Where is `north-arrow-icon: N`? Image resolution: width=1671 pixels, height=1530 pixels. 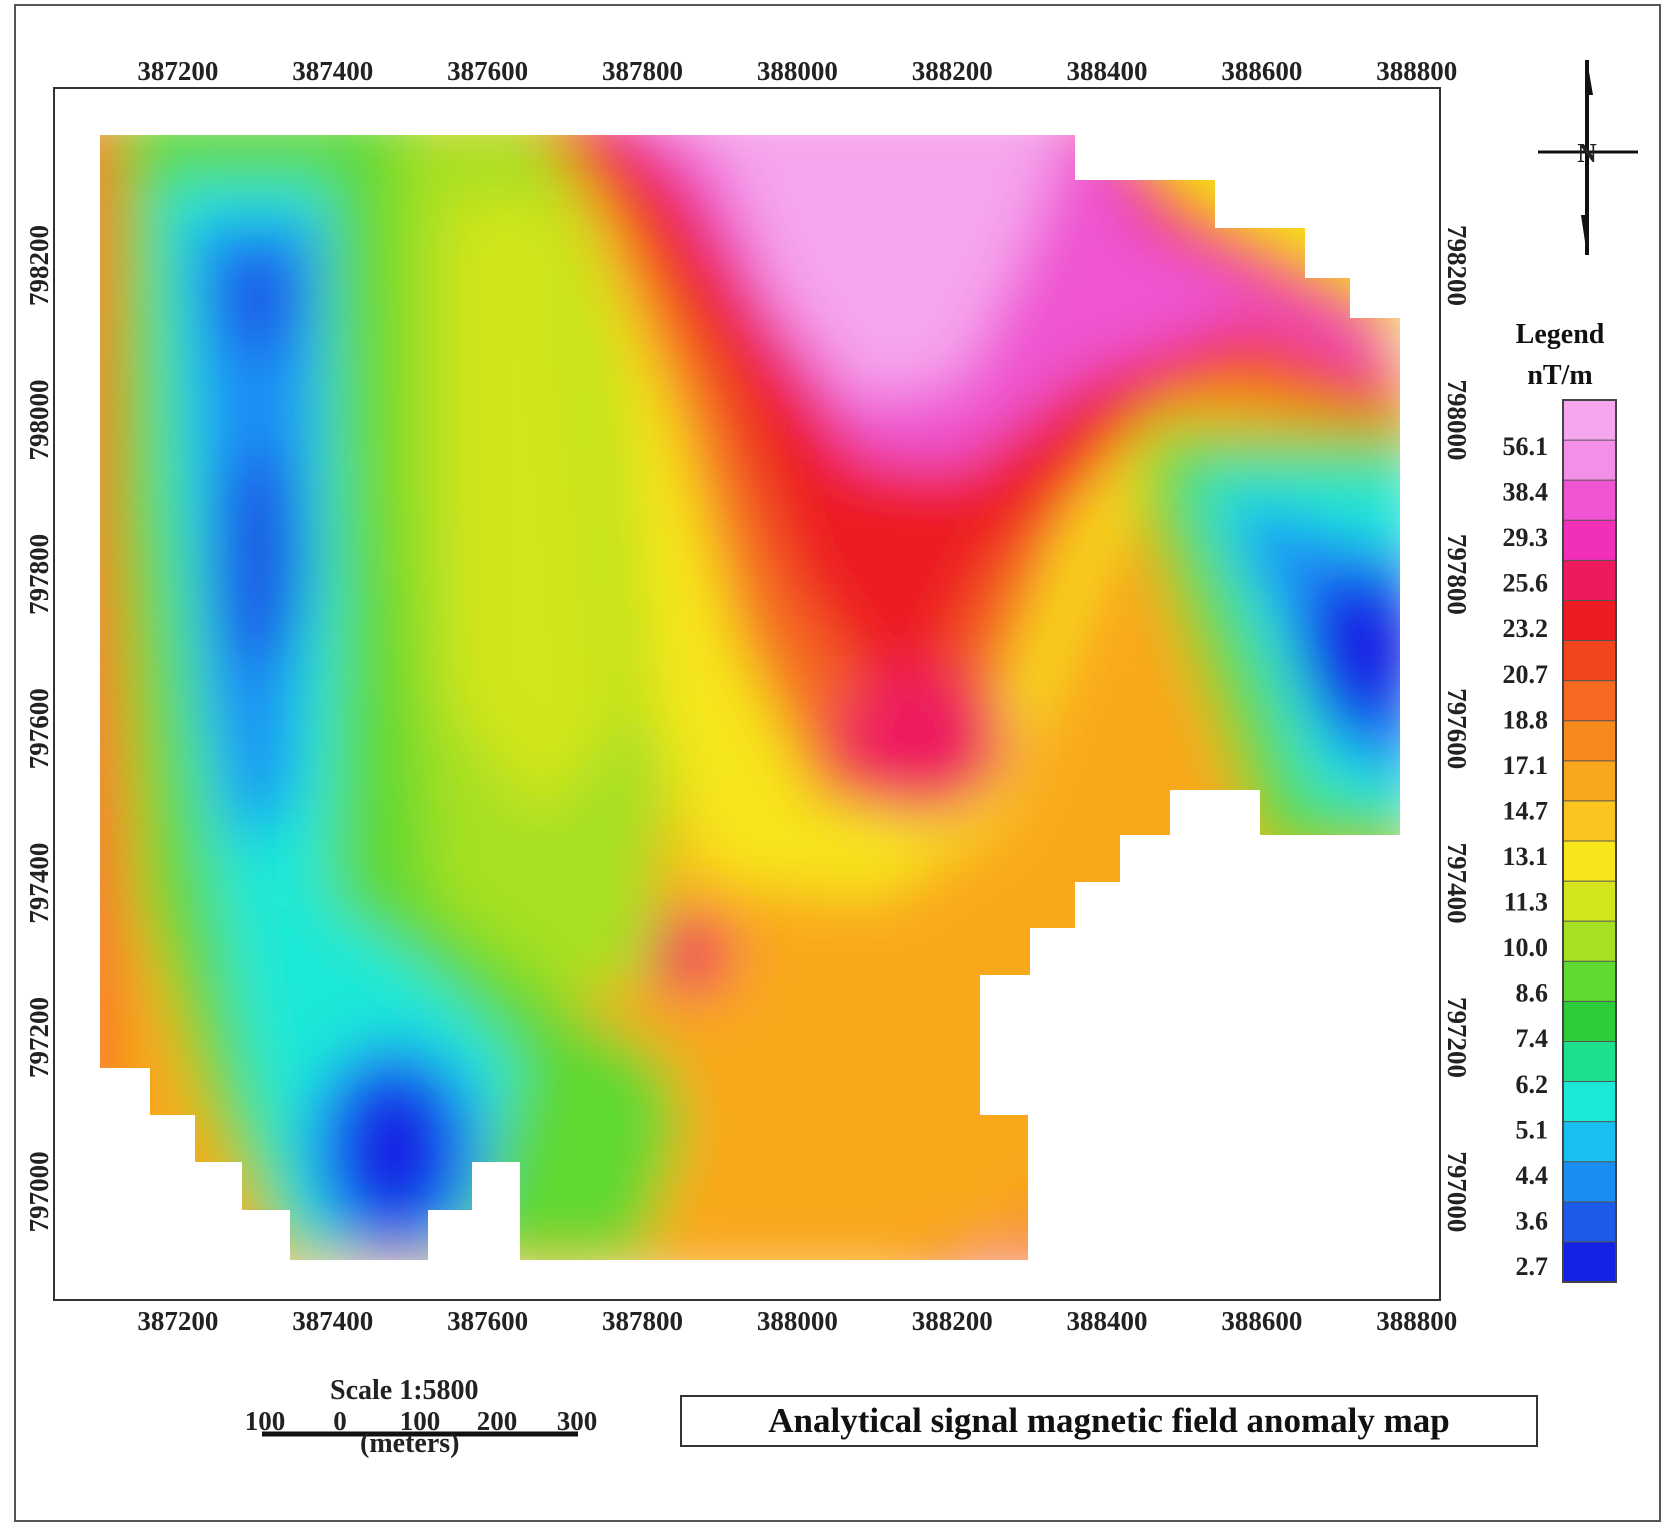
north-arrow-icon: N is located at coordinates (1588, 157).